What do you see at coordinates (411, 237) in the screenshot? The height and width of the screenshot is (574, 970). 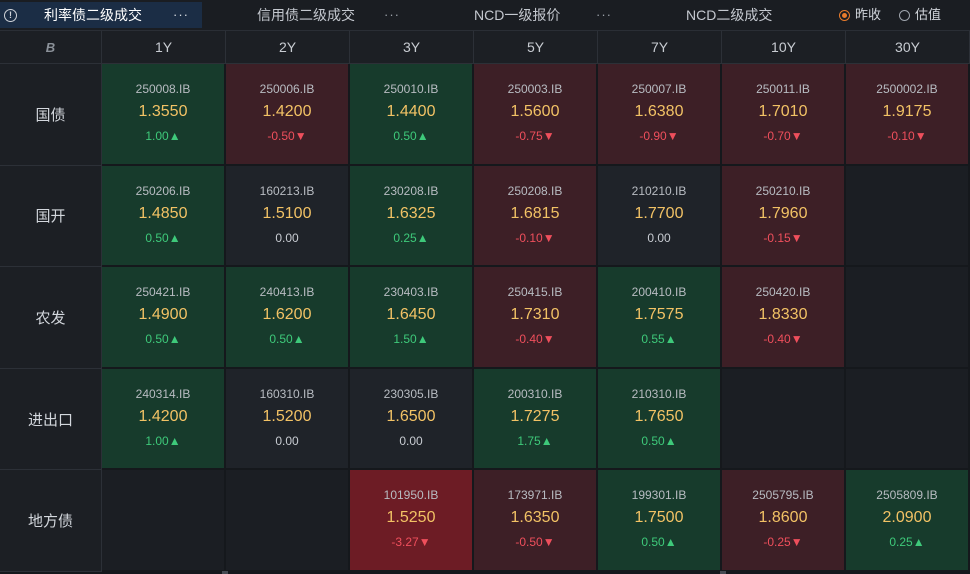 I see `change-value: 0.25▲` at bounding box center [411, 237].